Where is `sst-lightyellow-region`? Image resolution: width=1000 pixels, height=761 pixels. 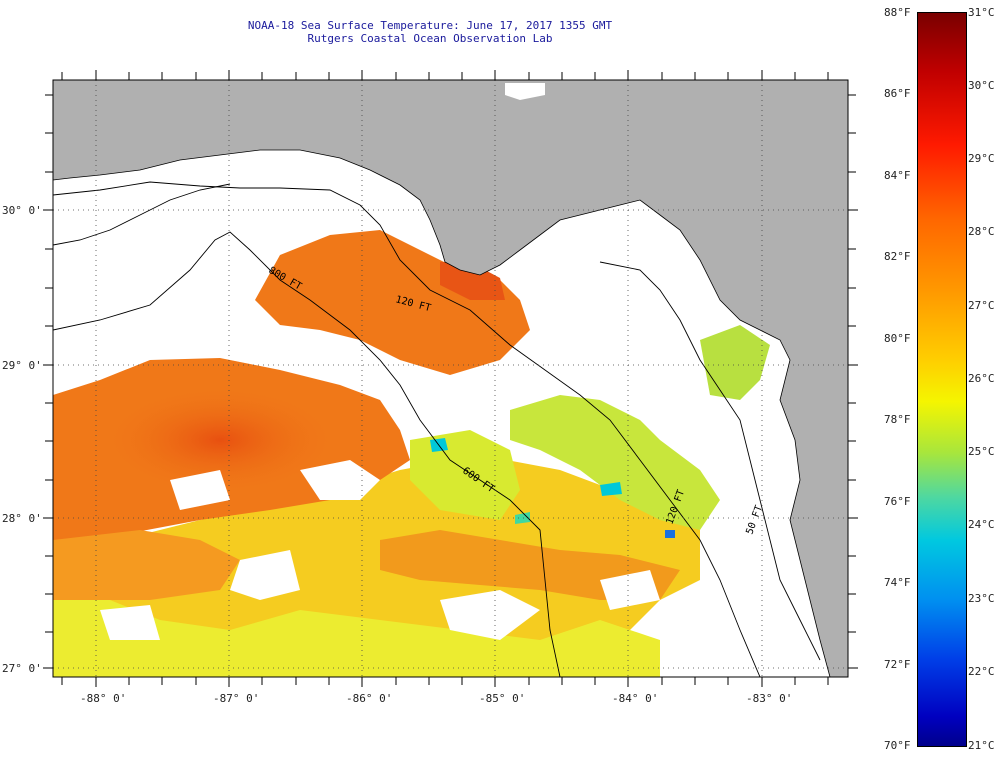 sst-lightyellow-region is located at coordinates (356, 638).